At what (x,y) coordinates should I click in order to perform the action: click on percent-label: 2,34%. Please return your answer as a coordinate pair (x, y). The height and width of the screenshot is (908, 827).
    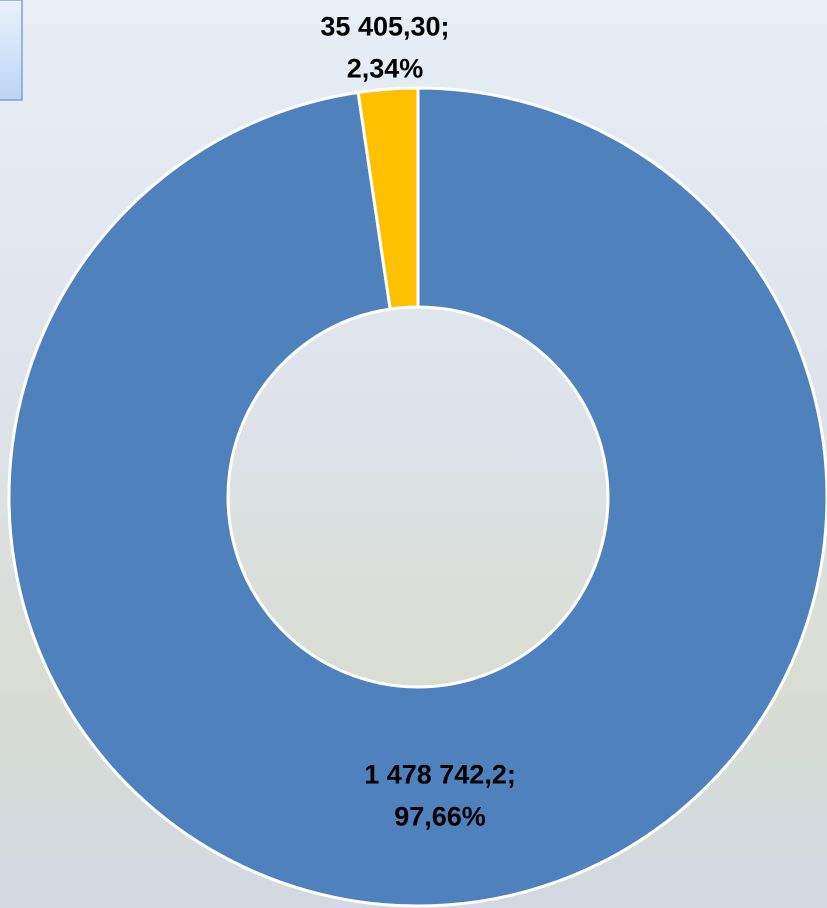
    Looking at the image, I should click on (385, 68).